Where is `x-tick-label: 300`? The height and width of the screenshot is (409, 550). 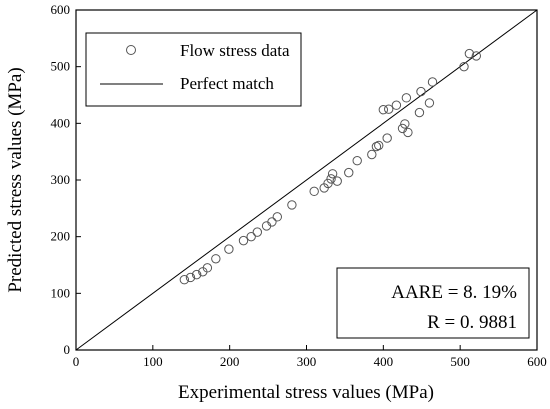 x-tick-label: 300 is located at coordinates (307, 361).